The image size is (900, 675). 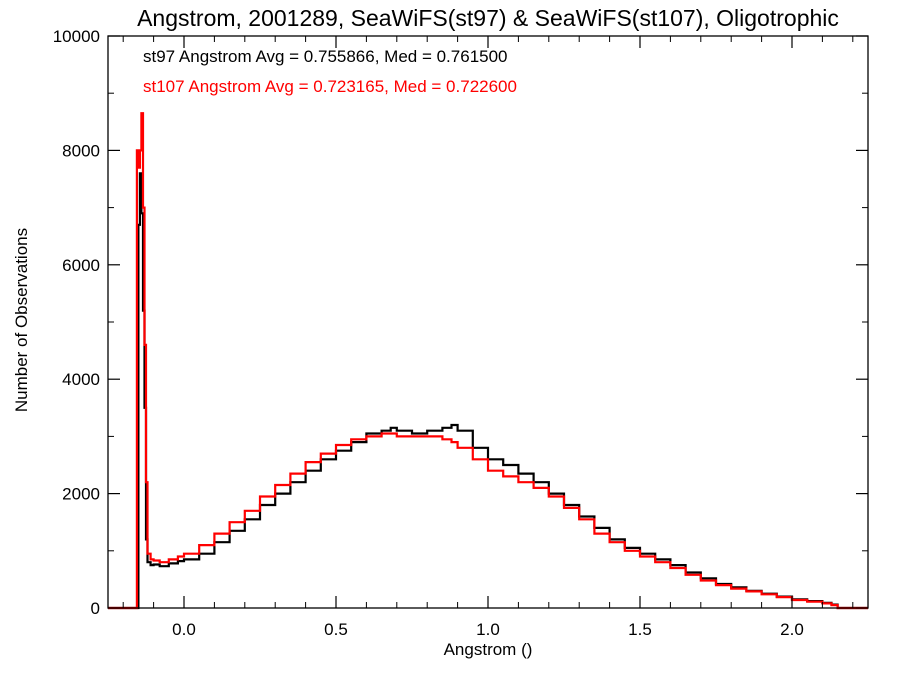 I want to click on y-tick-label: 8000, so click(x=81, y=150).